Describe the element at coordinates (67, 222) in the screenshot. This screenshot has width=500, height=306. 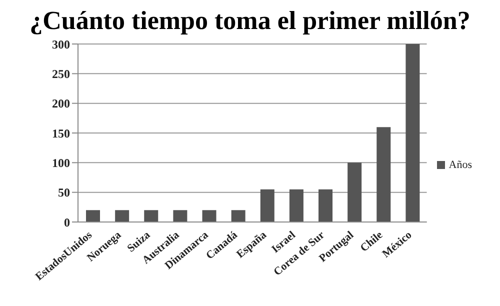
I see `y-tick-label: 0` at that location.